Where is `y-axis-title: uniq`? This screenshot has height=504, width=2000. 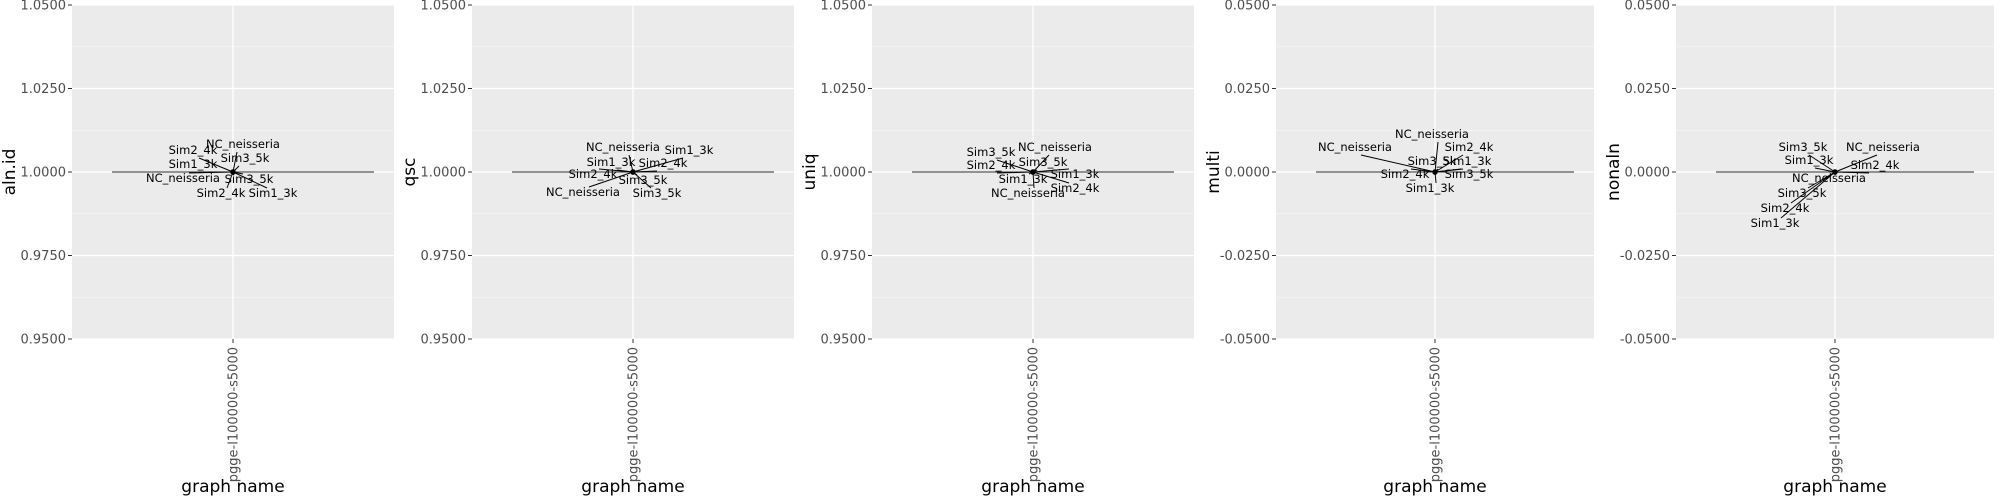 y-axis-title: uniq is located at coordinates (810, 171).